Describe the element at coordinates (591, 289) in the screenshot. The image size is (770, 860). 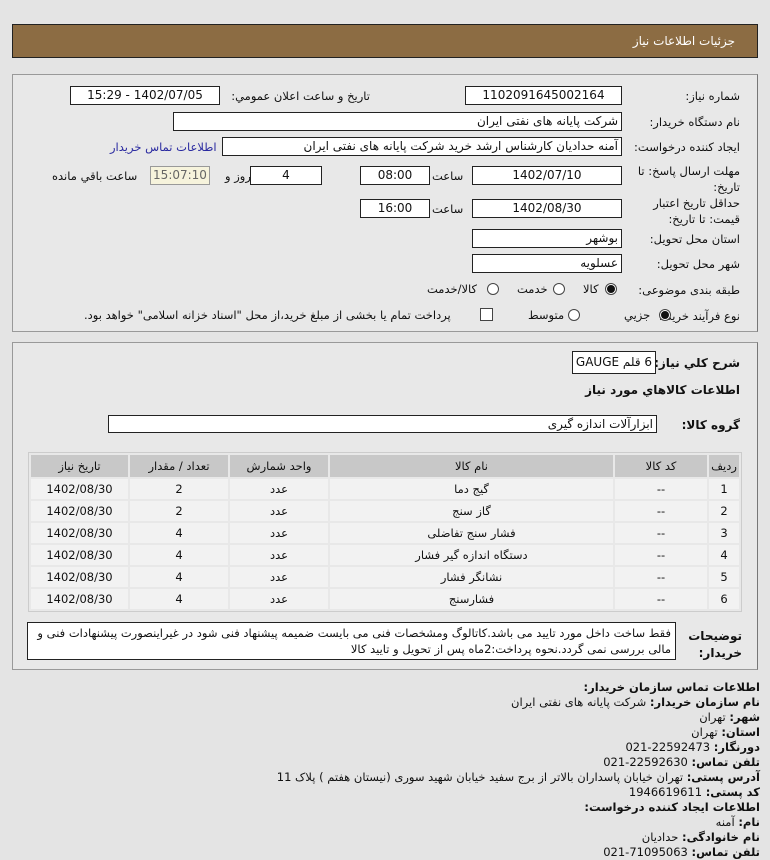
I see `category-option-goods: کالا` at that location.